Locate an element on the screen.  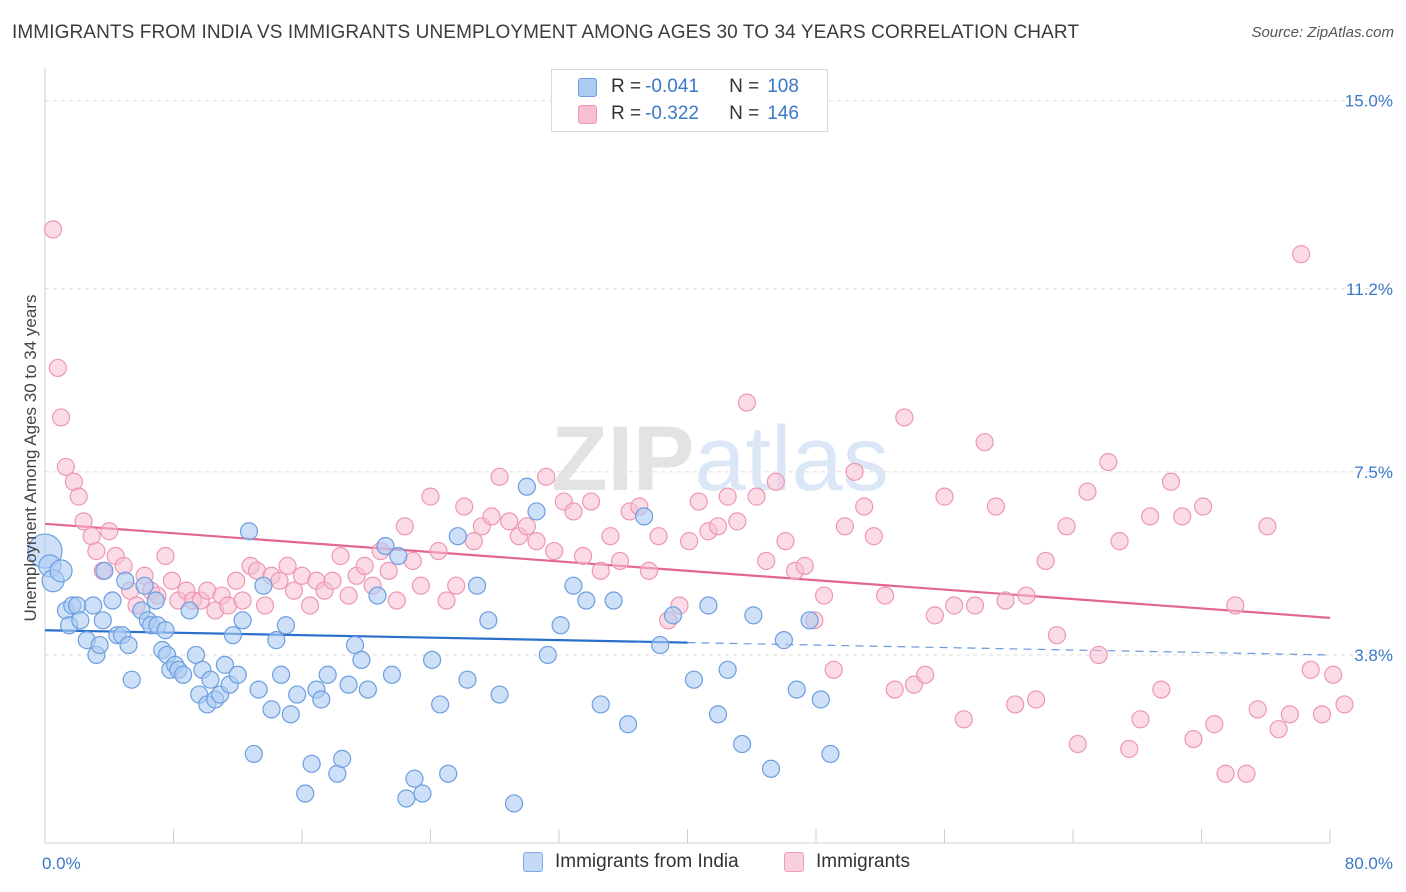
india-trend-line-extension is located at coordinates (1009, 648).